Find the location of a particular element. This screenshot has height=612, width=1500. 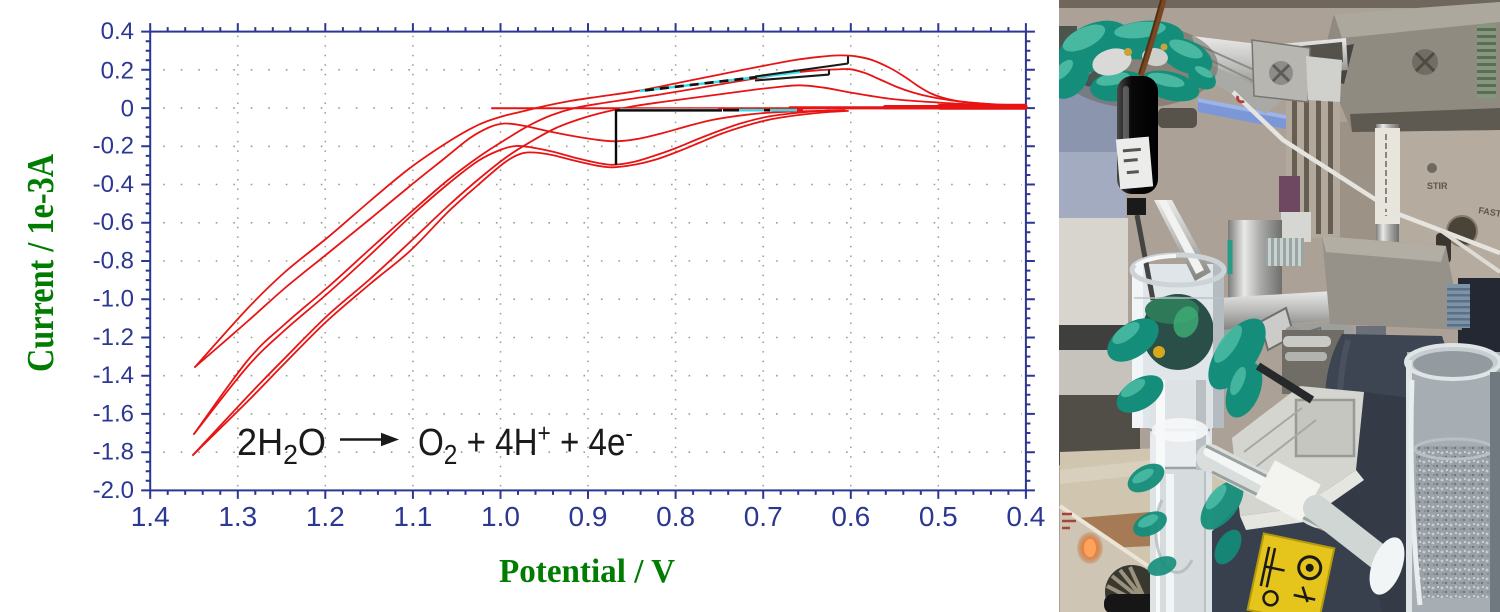

svg-text: -1.4 is located at coordinates (113, 375).